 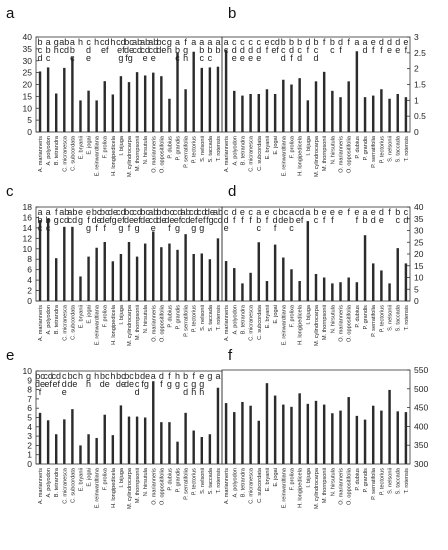 What do you see at coordinates (283, 42) in the screenshot?
I see `significance-letter-row: b` at bounding box center [283, 42].